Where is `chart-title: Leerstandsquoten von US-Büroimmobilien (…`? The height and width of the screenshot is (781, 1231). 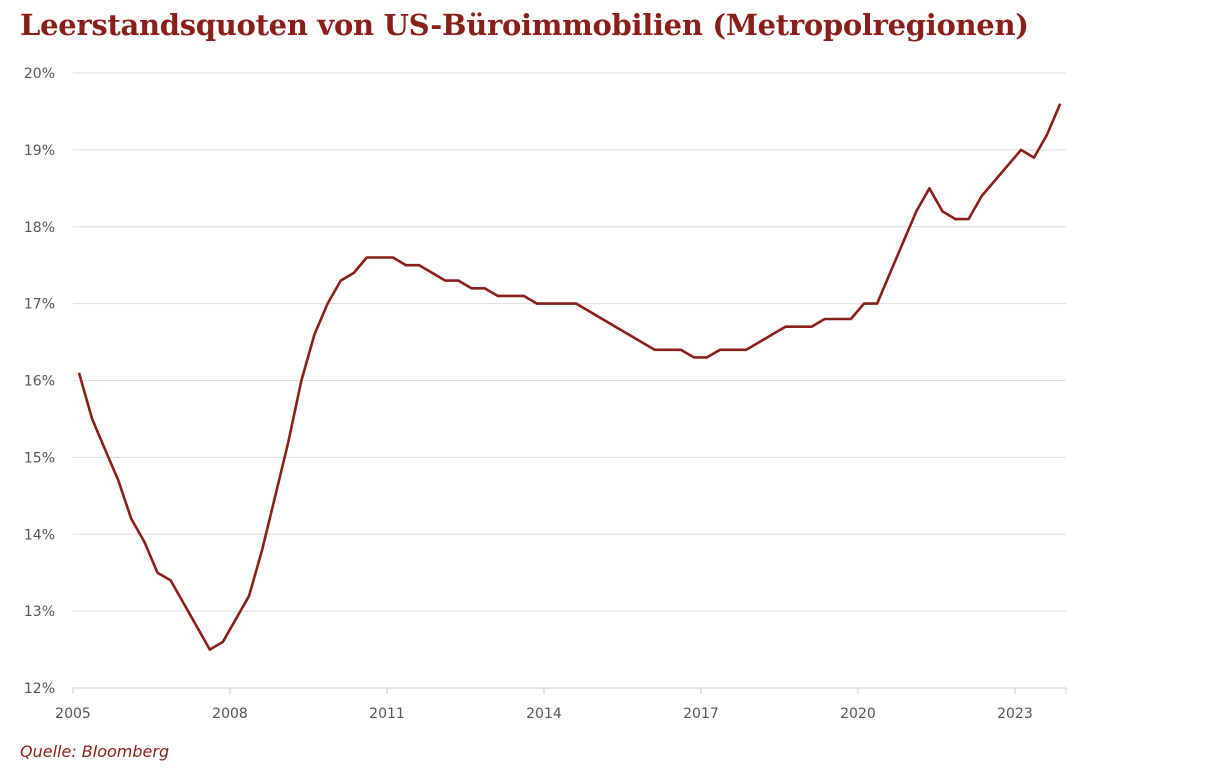 chart-title: Leerstandsquoten von US-Büroimmobilien (… is located at coordinates (524, 25).